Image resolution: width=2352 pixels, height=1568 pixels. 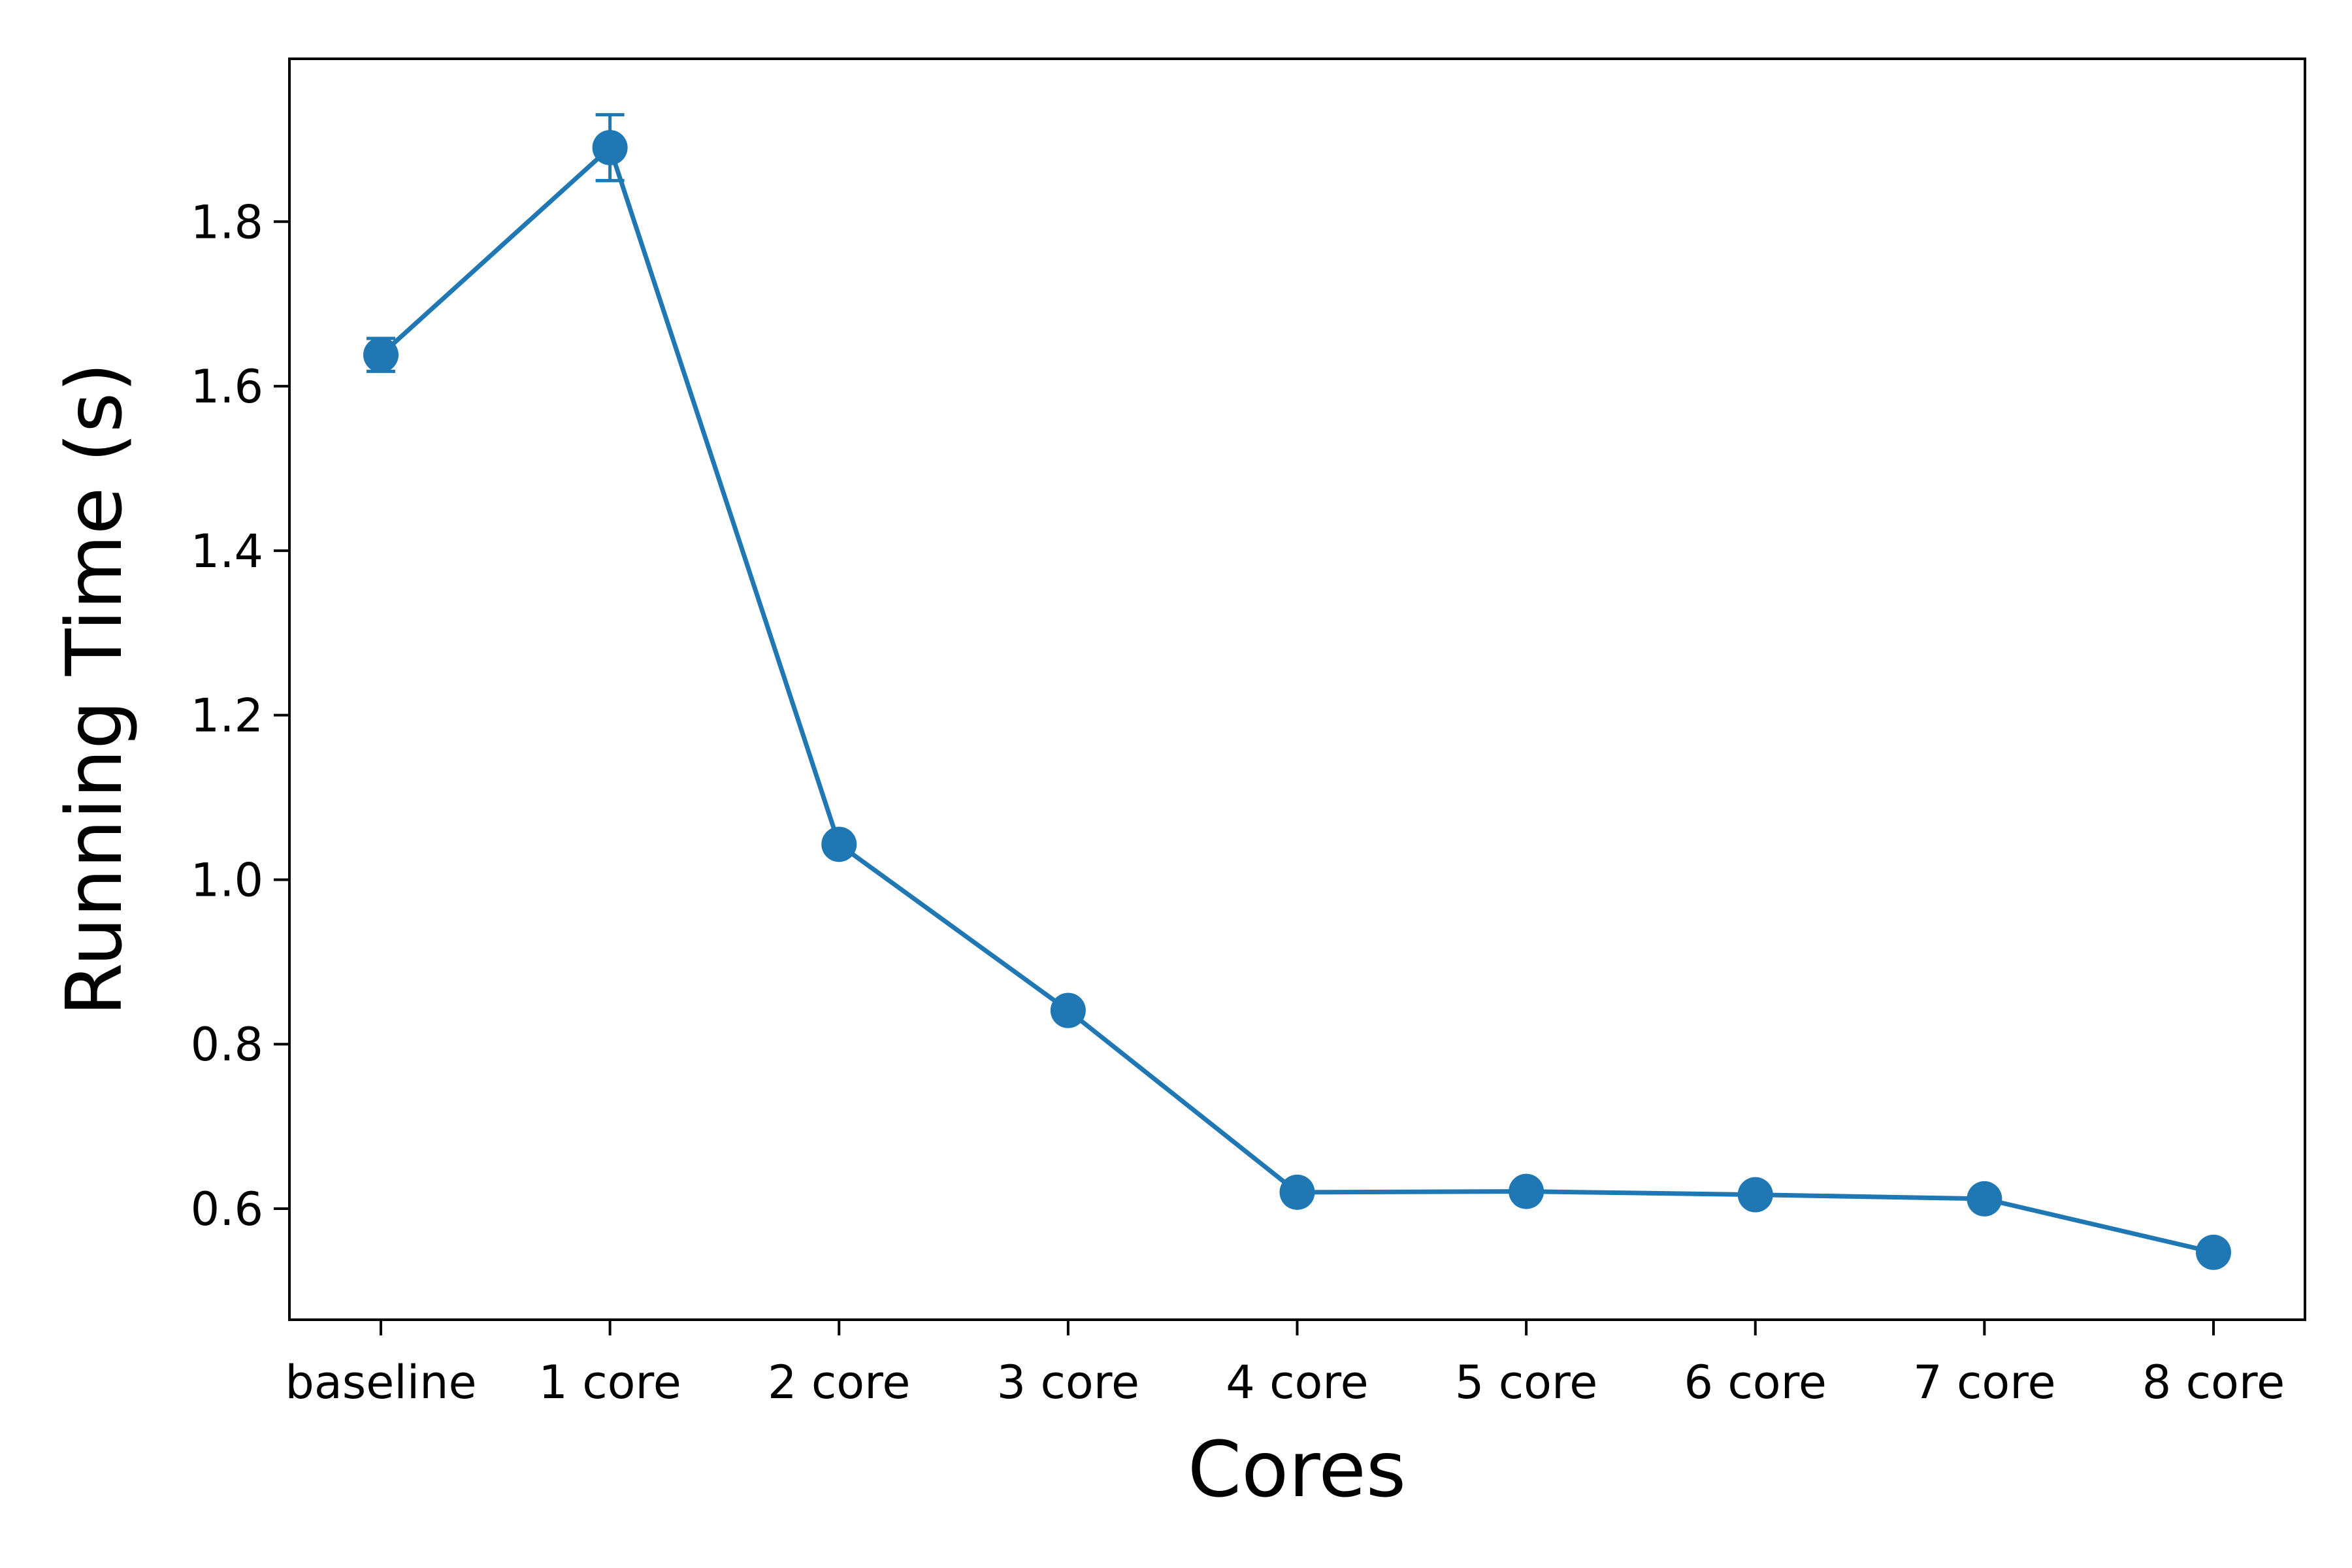 I want to click on y-tick-label: 0.8, so click(x=227, y=1044).